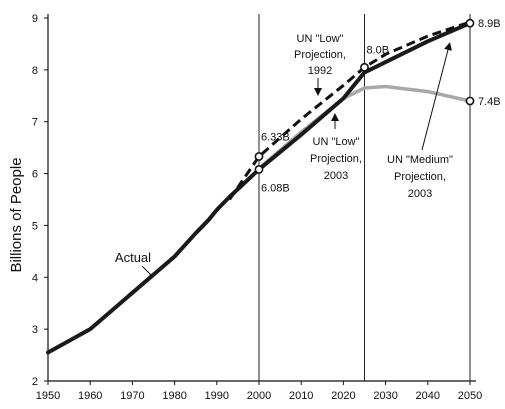  I want to click on x-tick-label: 2010, so click(301, 396).